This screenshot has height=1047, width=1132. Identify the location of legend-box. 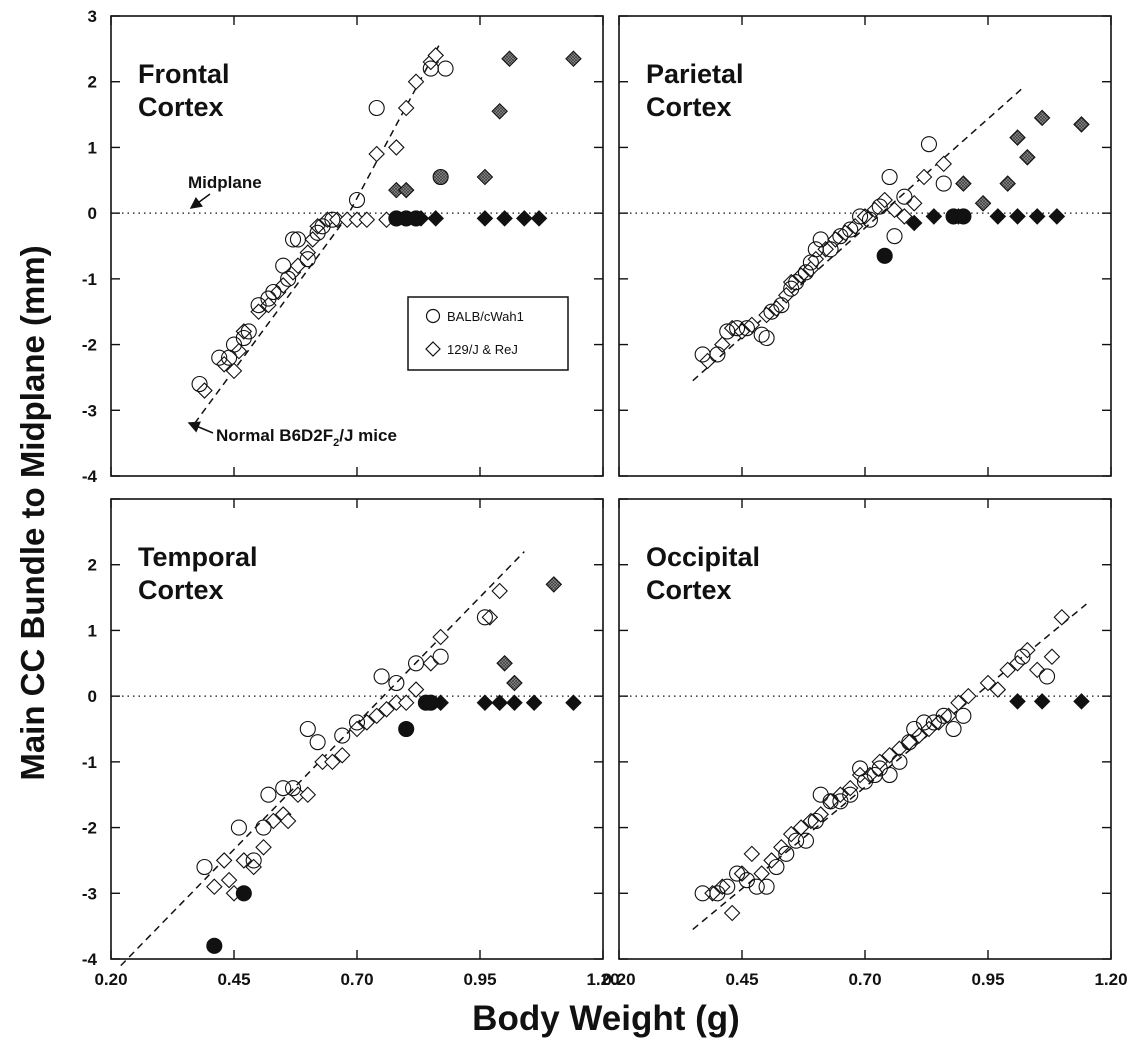
(488, 333).